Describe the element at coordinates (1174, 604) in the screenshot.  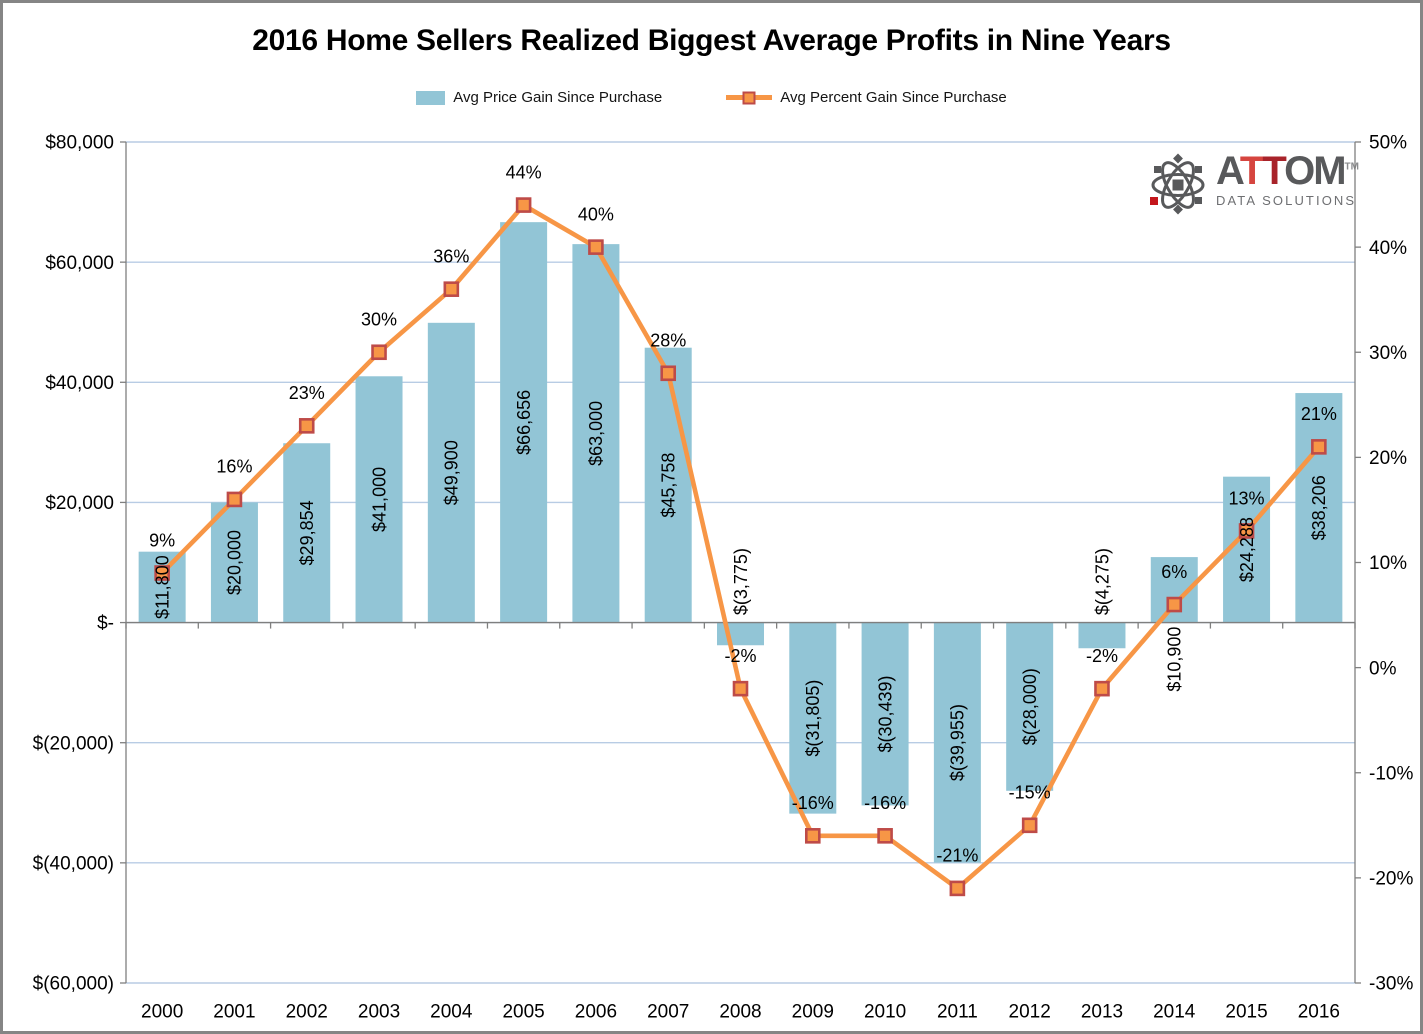
I see `line-marker-2014` at that location.